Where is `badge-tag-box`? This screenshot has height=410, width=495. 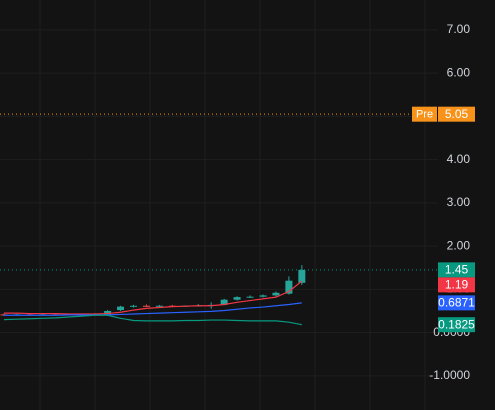 badge-tag-box is located at coordinates (424, 114).